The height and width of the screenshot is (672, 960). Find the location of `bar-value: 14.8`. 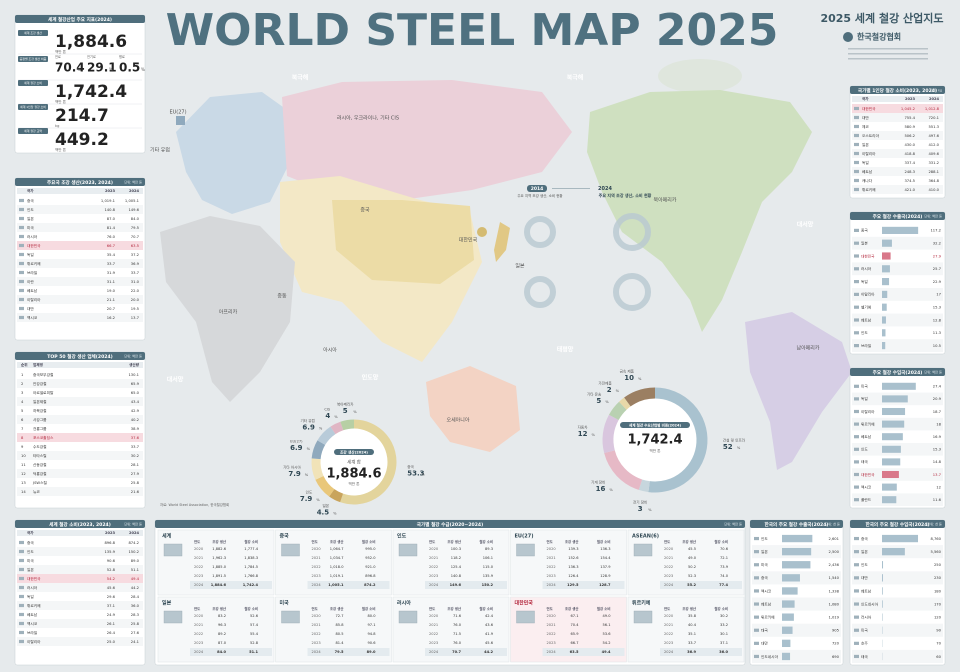

bar-value: 14.8 is located at coordinates (937, 462).